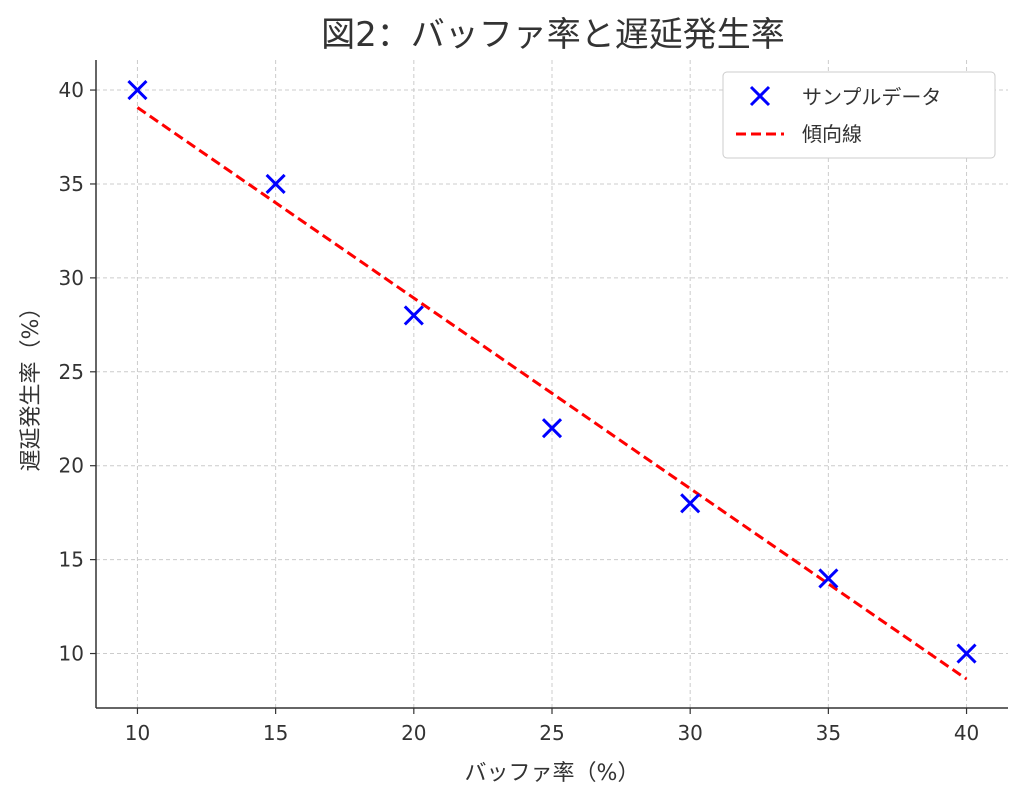 The height and width of the screenshot is (802, 1024). What do you see at coordinates (689, 733) in the screenshot?
I see `x-tick-label: 30` at bounding box center [689, 733].